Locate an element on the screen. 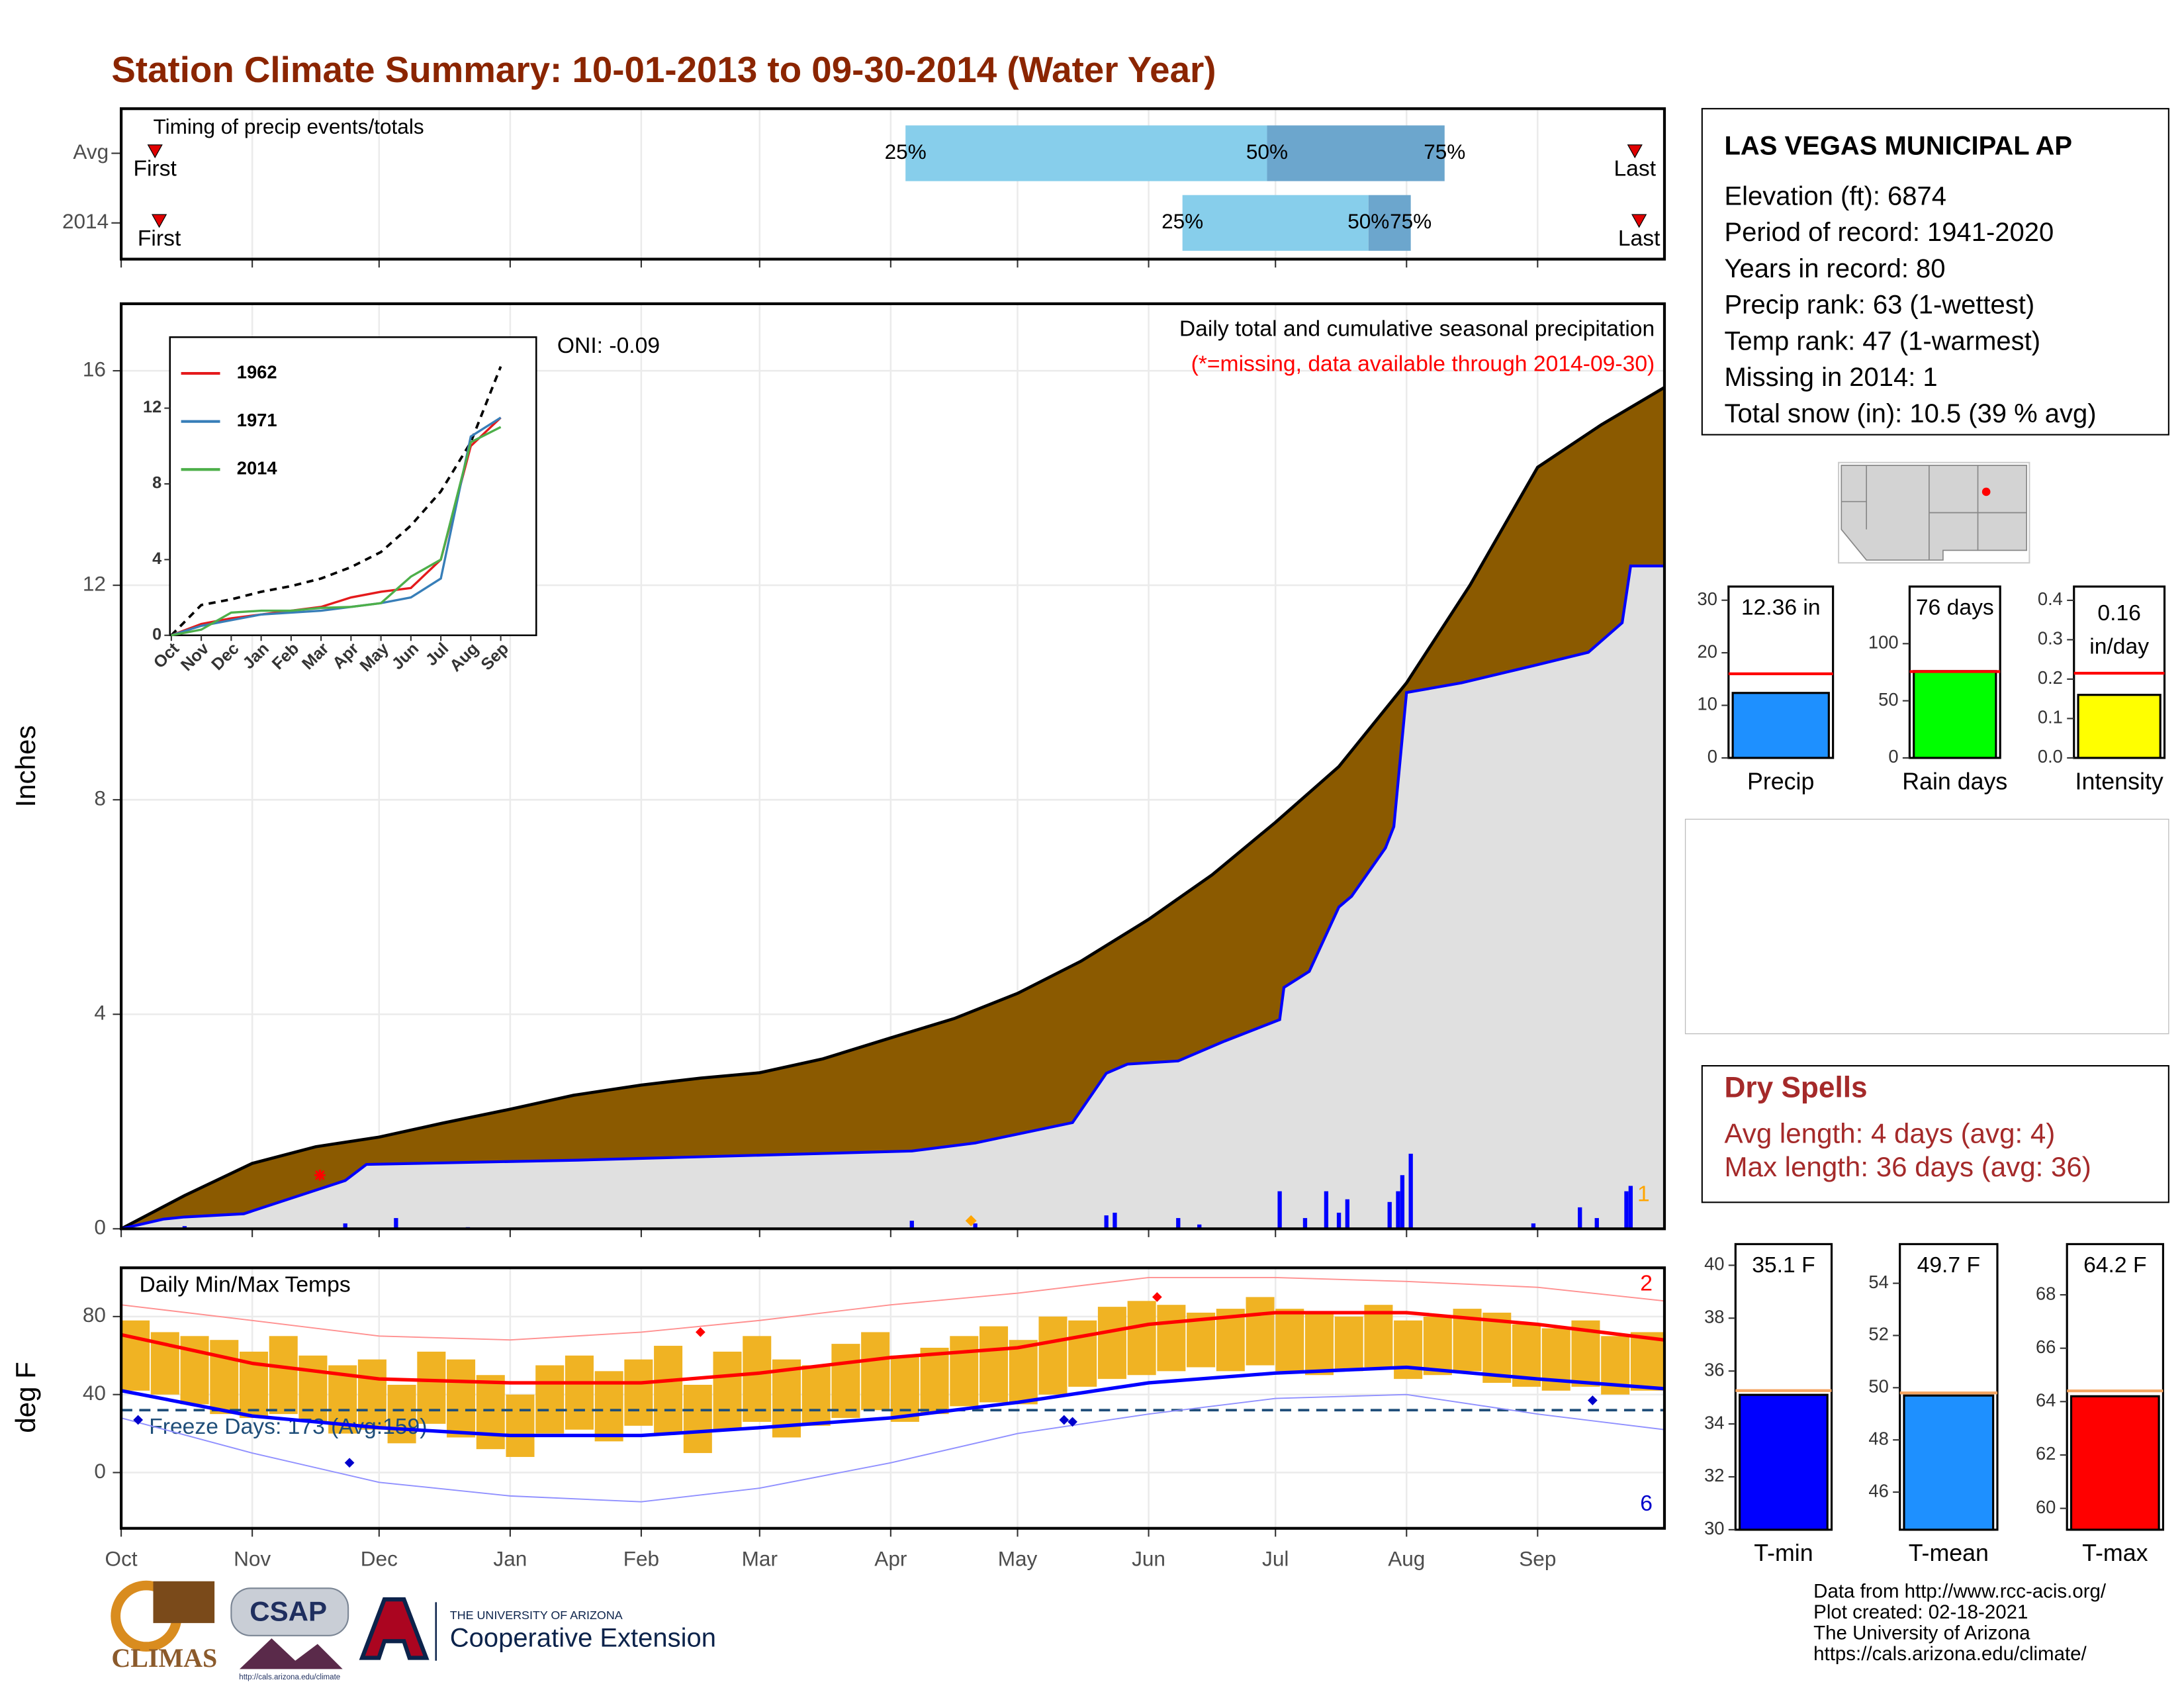 The width and height of the screenshot is (2184, 1688). gauge-tick-label: 68 is located at coordinates (2046, 1293).